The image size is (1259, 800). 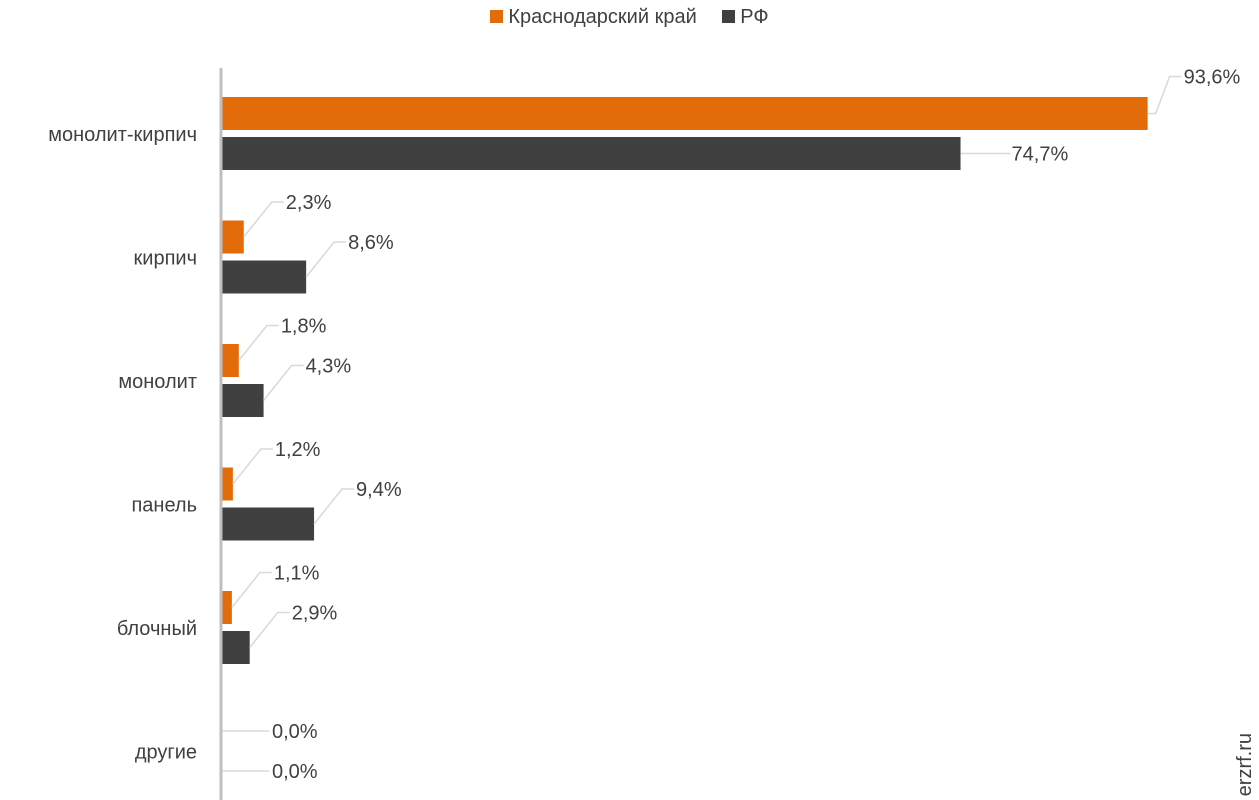 I want to click on legend-swatch-rf, so click(x=729, y=16).